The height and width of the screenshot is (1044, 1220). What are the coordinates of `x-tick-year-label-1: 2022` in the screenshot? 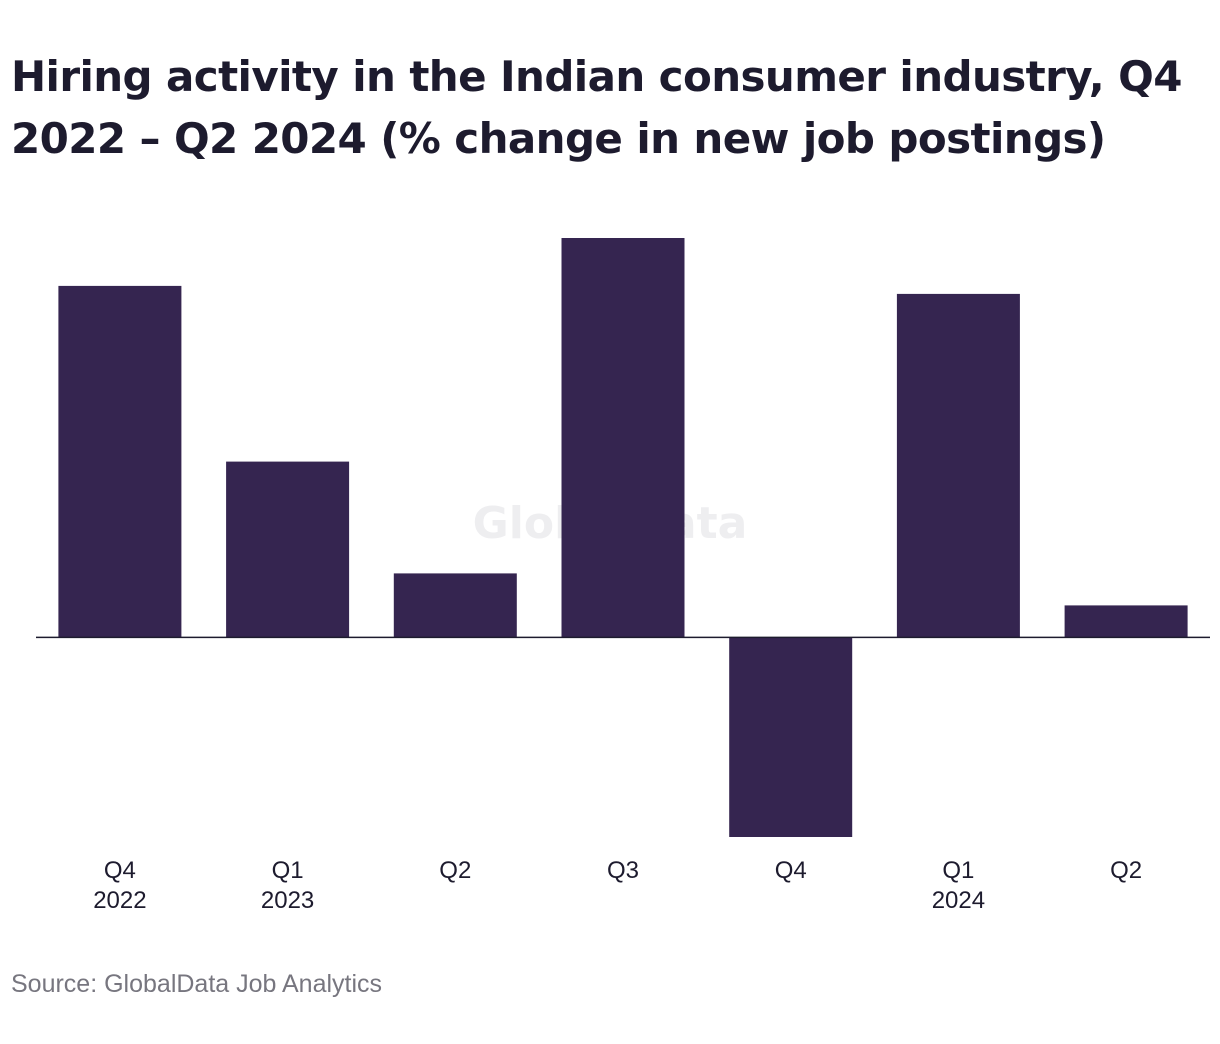 It's located at (119, 900).